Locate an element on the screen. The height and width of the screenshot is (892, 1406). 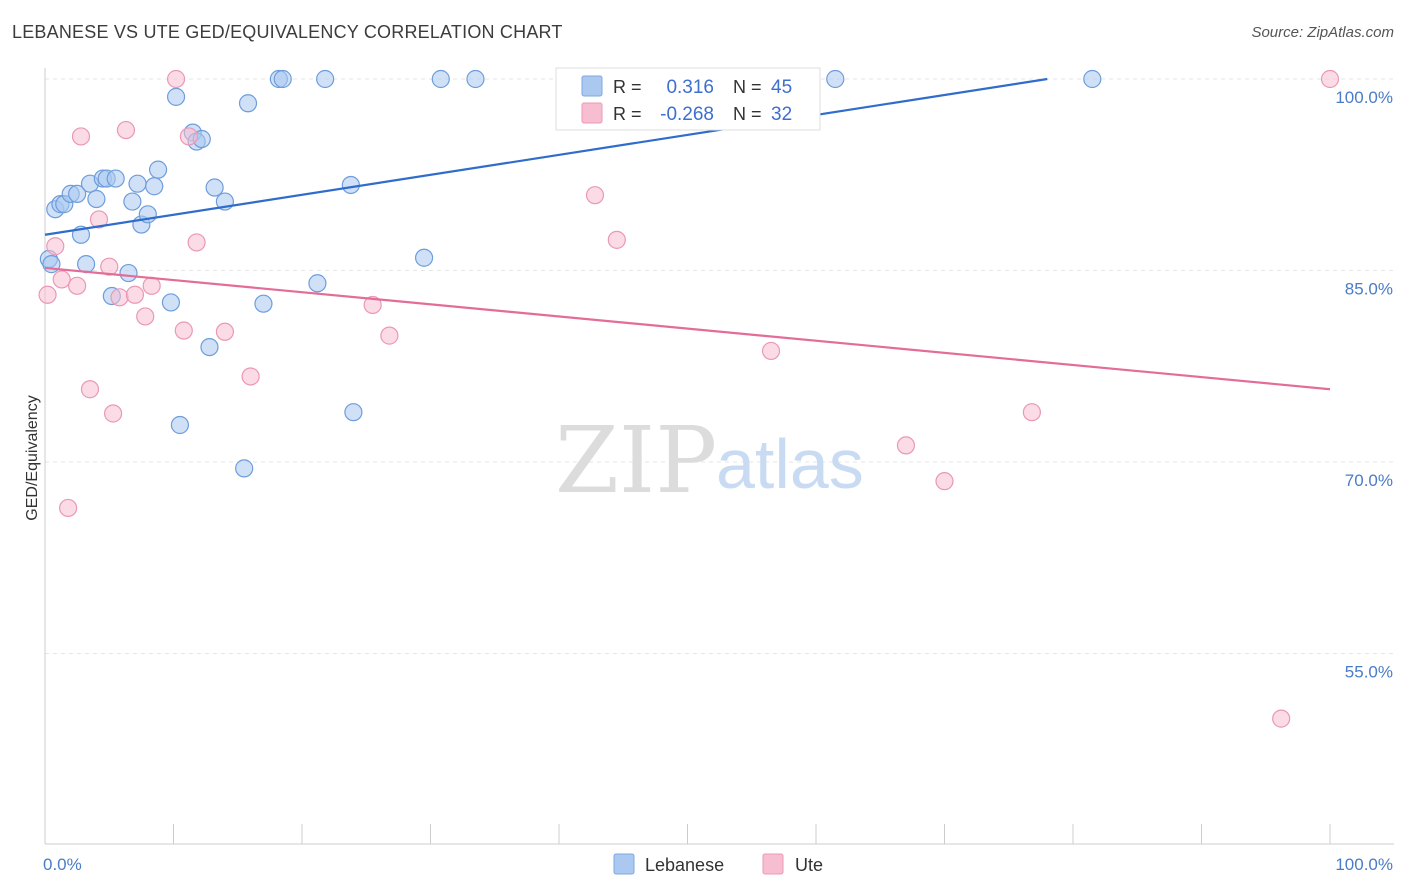
x-tick-labels: 0.0% 100.0% is located at coordinates (718, 864).